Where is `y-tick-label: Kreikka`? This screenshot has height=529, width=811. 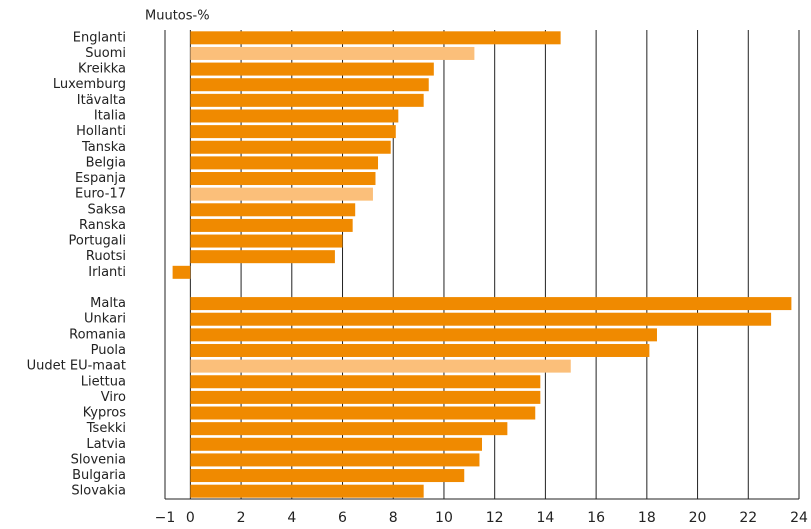 y-tick-label: Kreikka is located at coordinates (102, 69).